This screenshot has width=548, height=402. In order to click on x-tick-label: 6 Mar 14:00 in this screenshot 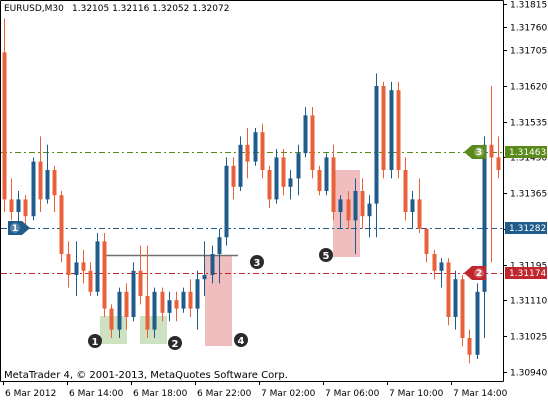, I will do `click(96, 394)`.